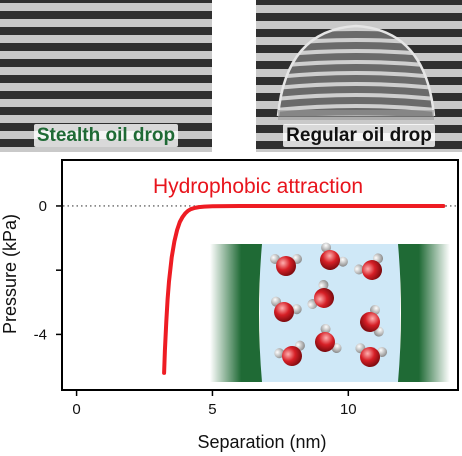 This screenshot has width=462, height=456. Describe the element at coordinates (424, 313) in the screenshot. I see `hydrophobic-wall-right` at that location.